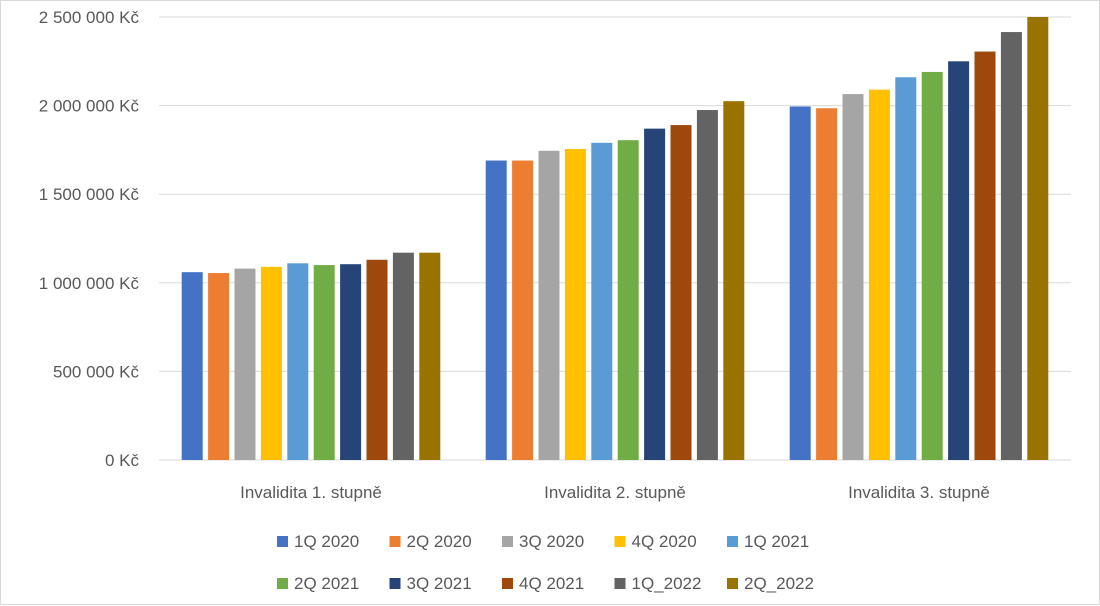 This screenshot has width=1100, height=606. What do you see at coordinates (919, 492) in the screenshot?
I see `category-label: Invalidita 3. stupně` at bounding box center [919, 492].